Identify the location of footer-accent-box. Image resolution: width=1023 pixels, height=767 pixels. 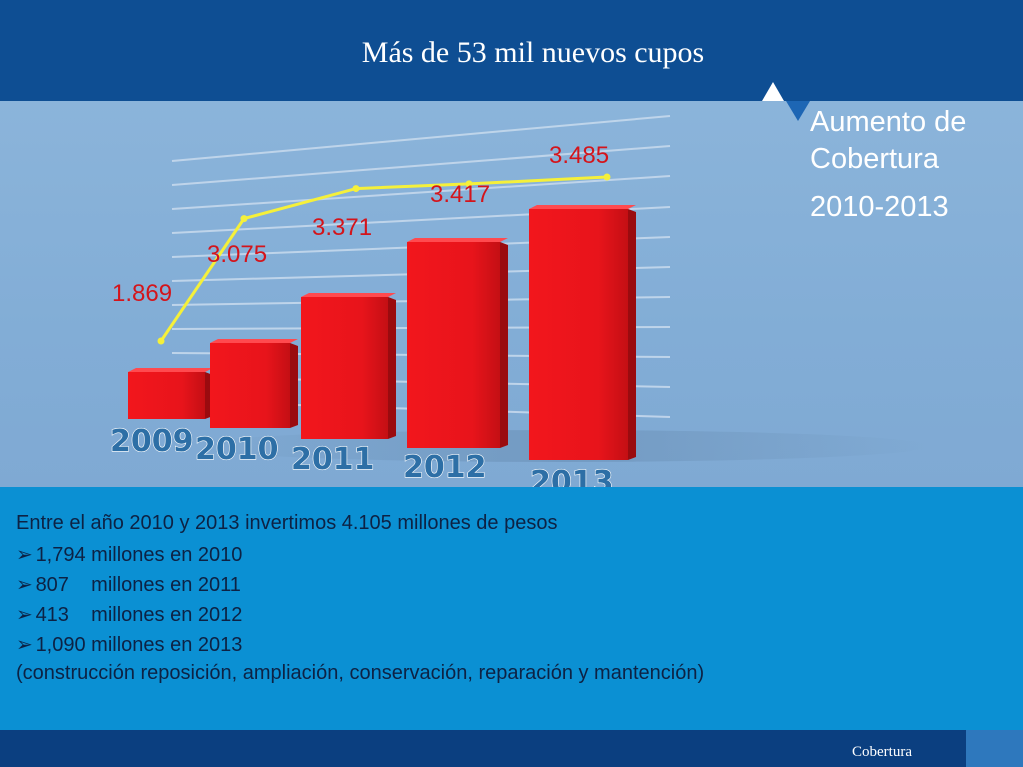
(994, 748).